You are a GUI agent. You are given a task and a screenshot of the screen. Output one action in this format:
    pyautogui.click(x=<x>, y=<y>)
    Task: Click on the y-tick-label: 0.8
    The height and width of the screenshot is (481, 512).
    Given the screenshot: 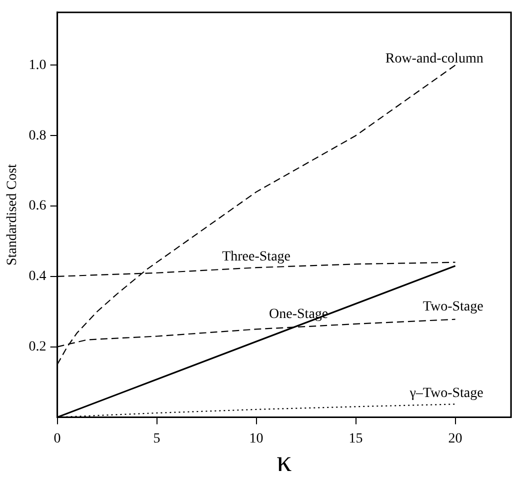 What is the action you would take?
    pyautogui.click(x=37, y=136)
    